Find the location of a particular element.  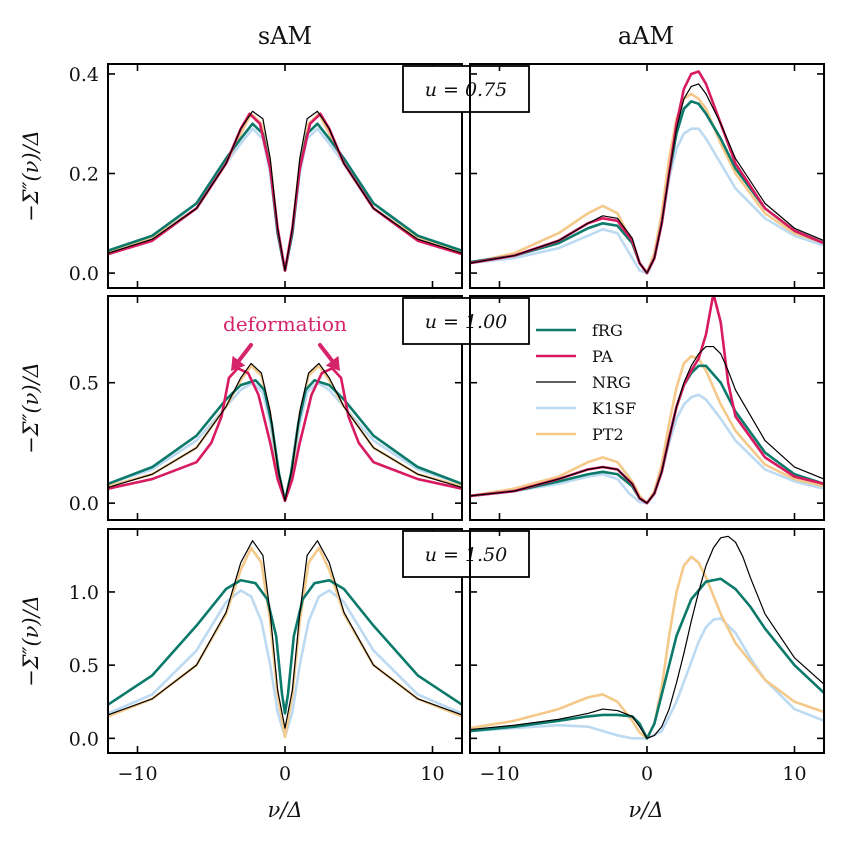

u-label-row-2: u = 1.50 is located at coordinates (466, 554).